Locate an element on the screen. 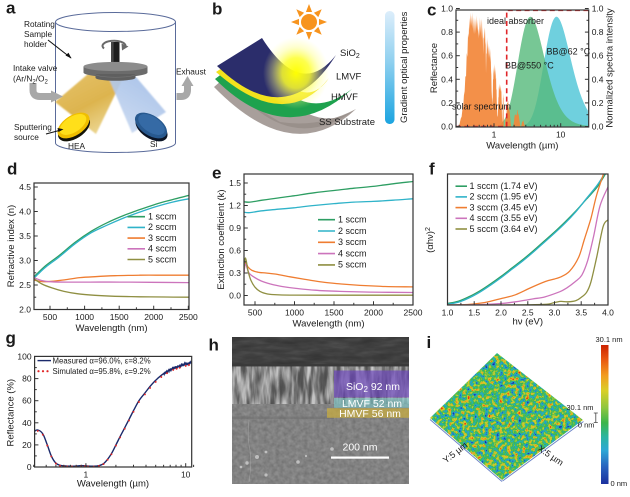 This screenshot has width=630, height=497. svg-text: HEA is located at coordinates (77, 146).